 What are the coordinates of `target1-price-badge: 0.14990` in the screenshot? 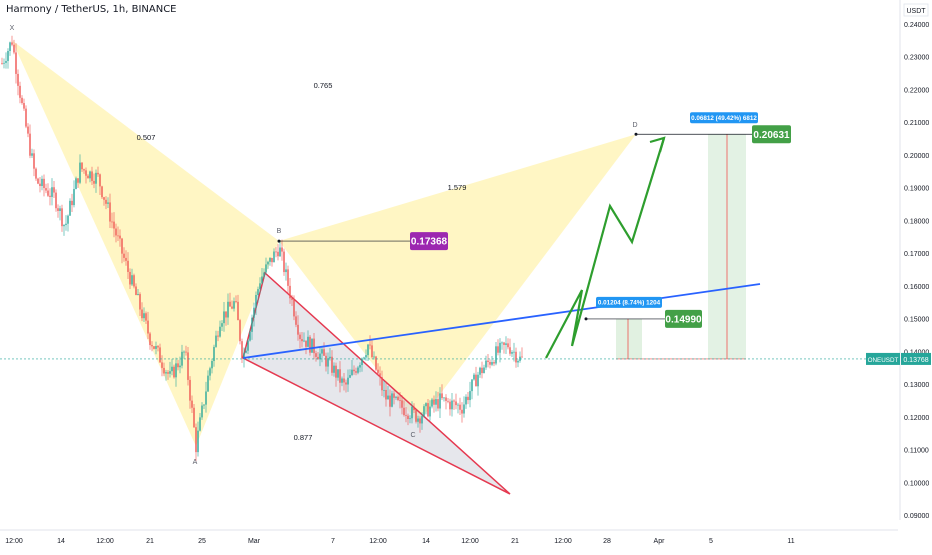 It's located at (683, 320).